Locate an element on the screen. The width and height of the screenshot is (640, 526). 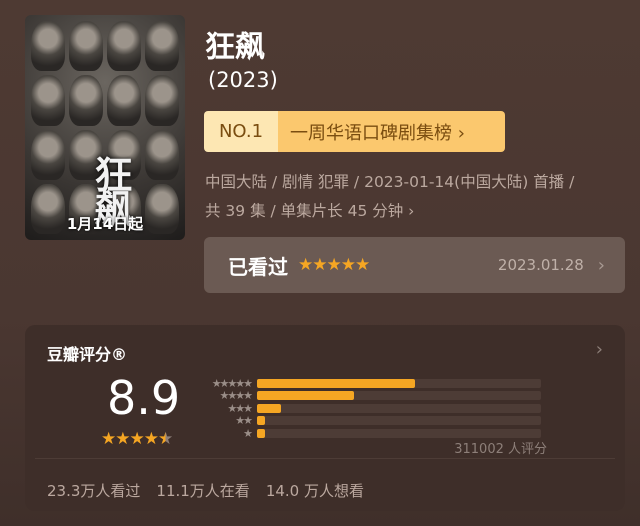
page-title: 狂飙 is located at coordinates (235, 47).